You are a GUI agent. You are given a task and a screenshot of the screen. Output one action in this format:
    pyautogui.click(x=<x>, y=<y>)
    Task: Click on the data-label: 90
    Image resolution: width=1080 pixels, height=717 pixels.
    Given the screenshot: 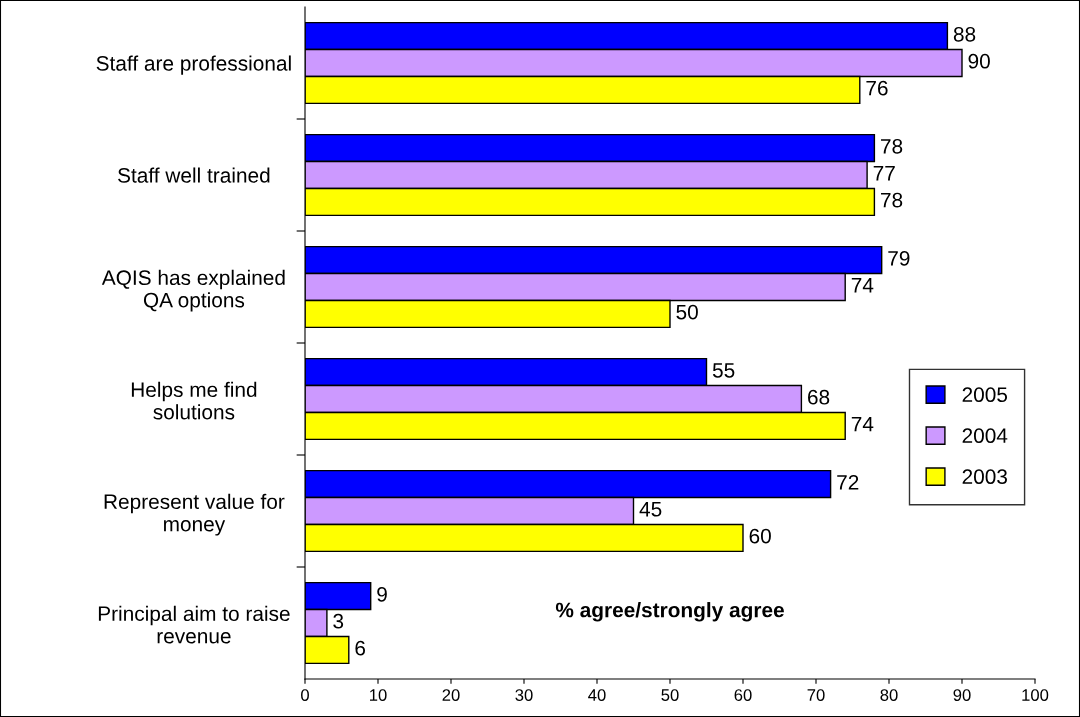 What is the action you would take?
    pyautogui.click(x=979, y=61)
    